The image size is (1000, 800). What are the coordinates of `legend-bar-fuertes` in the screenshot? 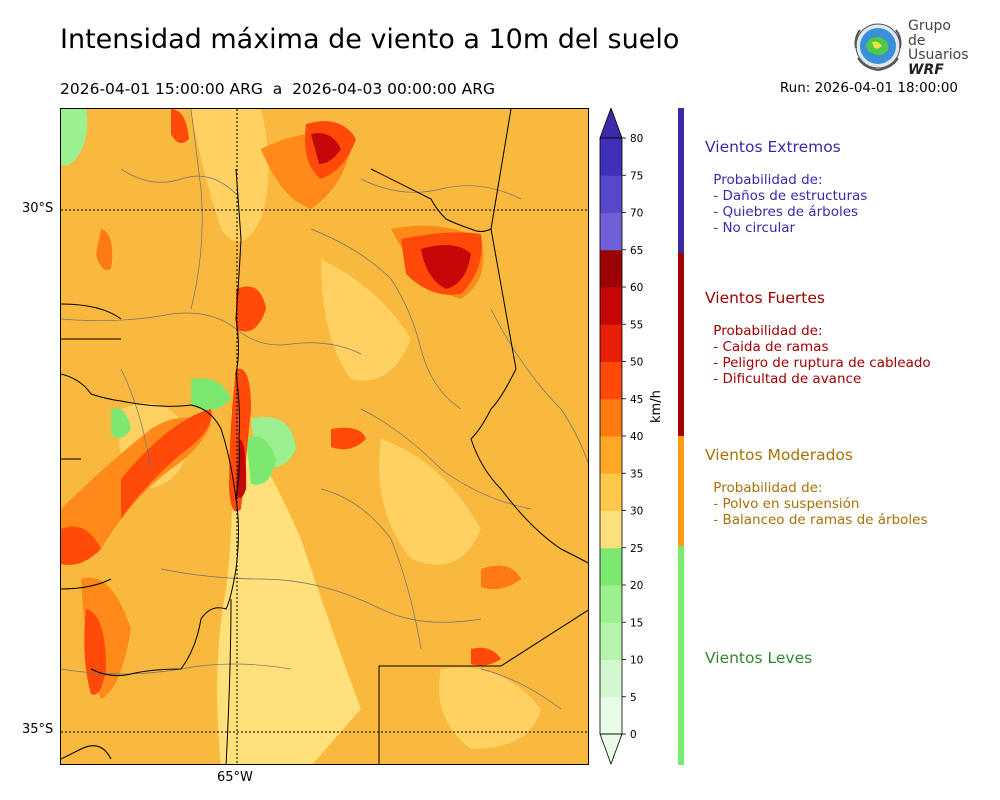 It's located at (681, 344).